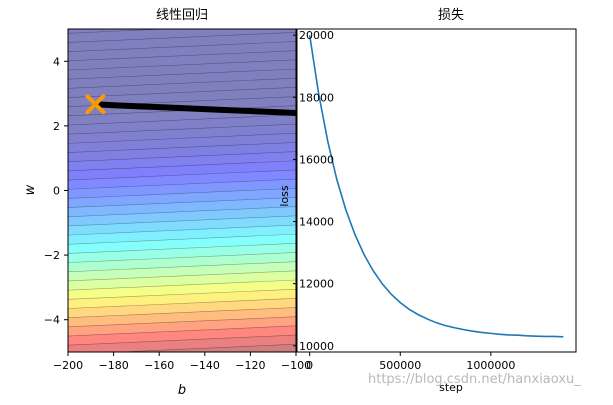  I want to click on y-tick-label: −4, so click(52, 320).